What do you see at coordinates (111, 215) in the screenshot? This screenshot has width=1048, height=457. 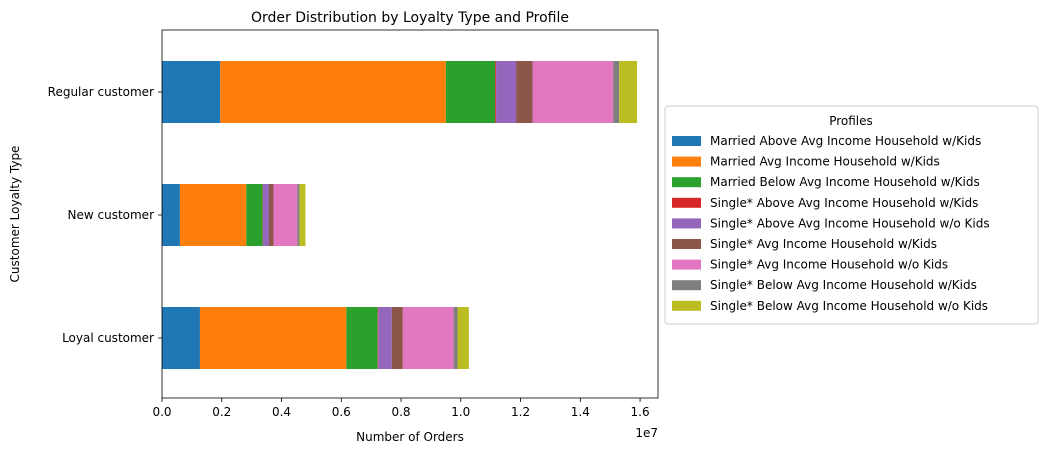 I see `y-tick-label: New customer` at bounding box center [111, 215].